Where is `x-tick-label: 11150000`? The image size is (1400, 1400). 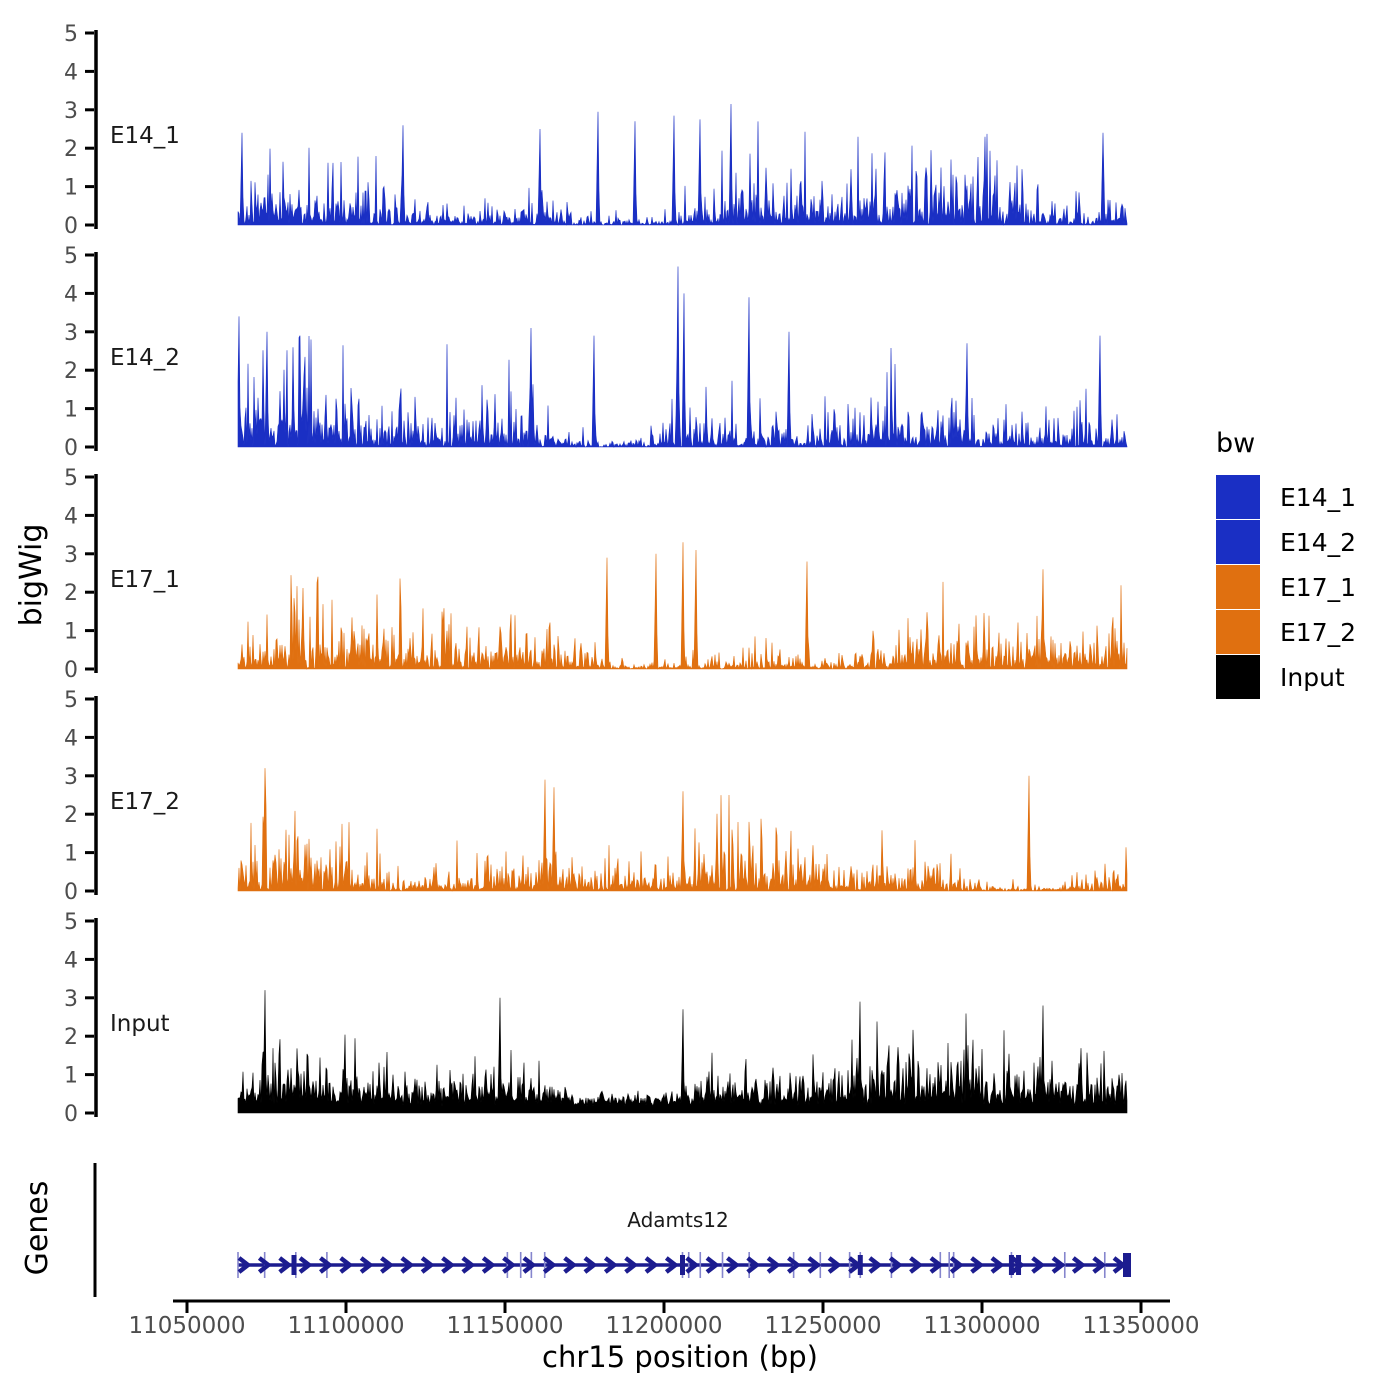
x-tick-label: 11150000 is located at coordinates (504, 1326).